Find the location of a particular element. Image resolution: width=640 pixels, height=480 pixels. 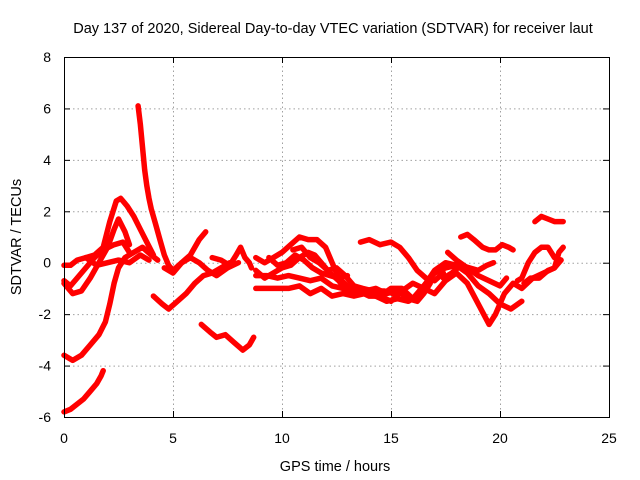

y-tick-label: 8 is located at coordinates (47, 57).